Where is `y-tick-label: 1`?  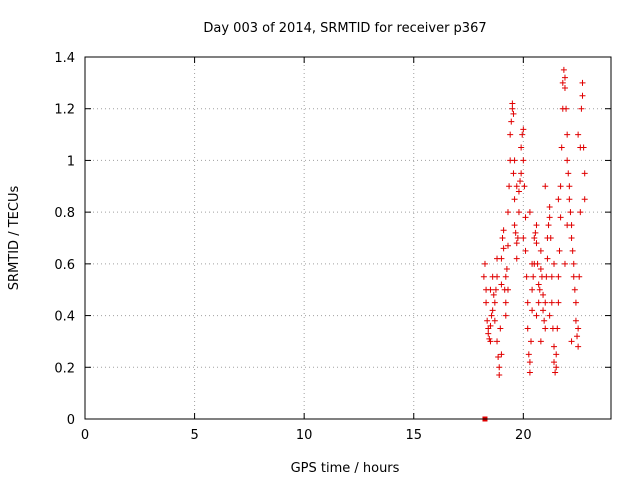 y-tick-label: 1 is located at coordinates (71, 161).